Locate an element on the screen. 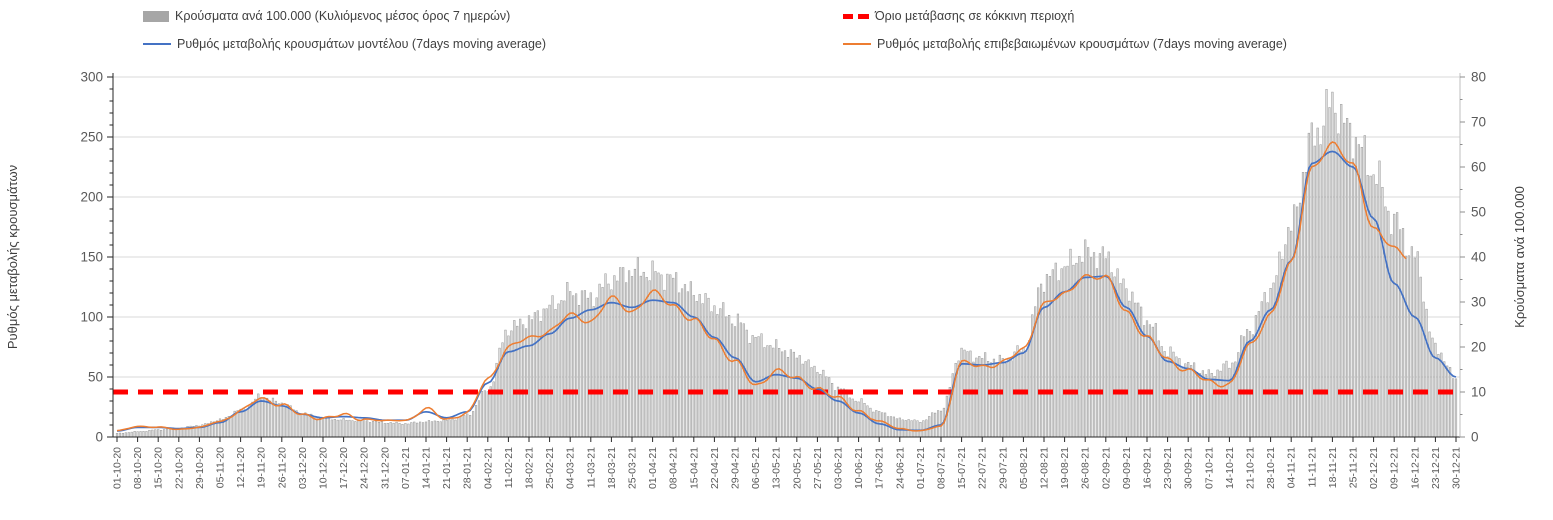 This screenshot has width=1553, height=520. svg-text: 01-07-21 is located at coordinates (921, 468).